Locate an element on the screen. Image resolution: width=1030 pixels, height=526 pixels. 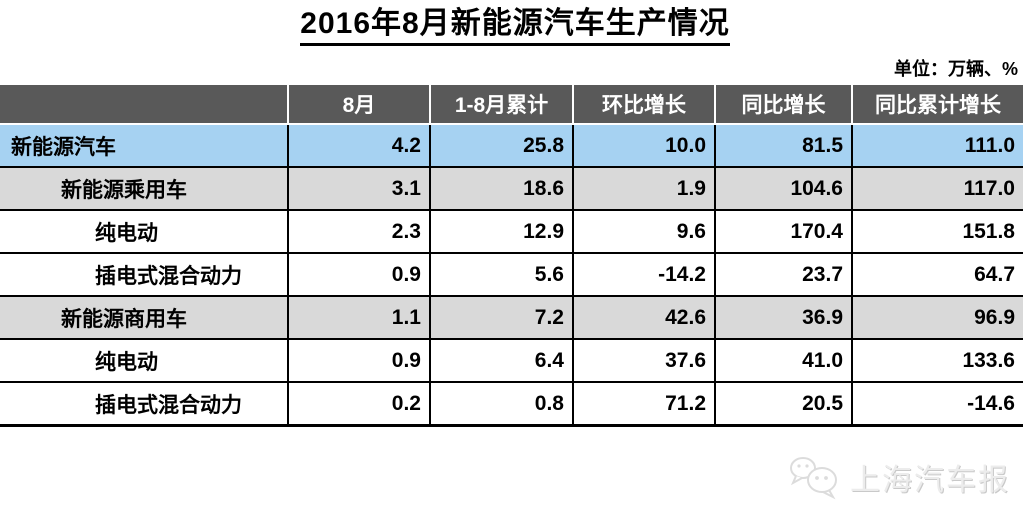
table-header-row: 8月 1-8月累计 环比增长 同比增长 同比累计增长 is located at coordinates (511, 105).